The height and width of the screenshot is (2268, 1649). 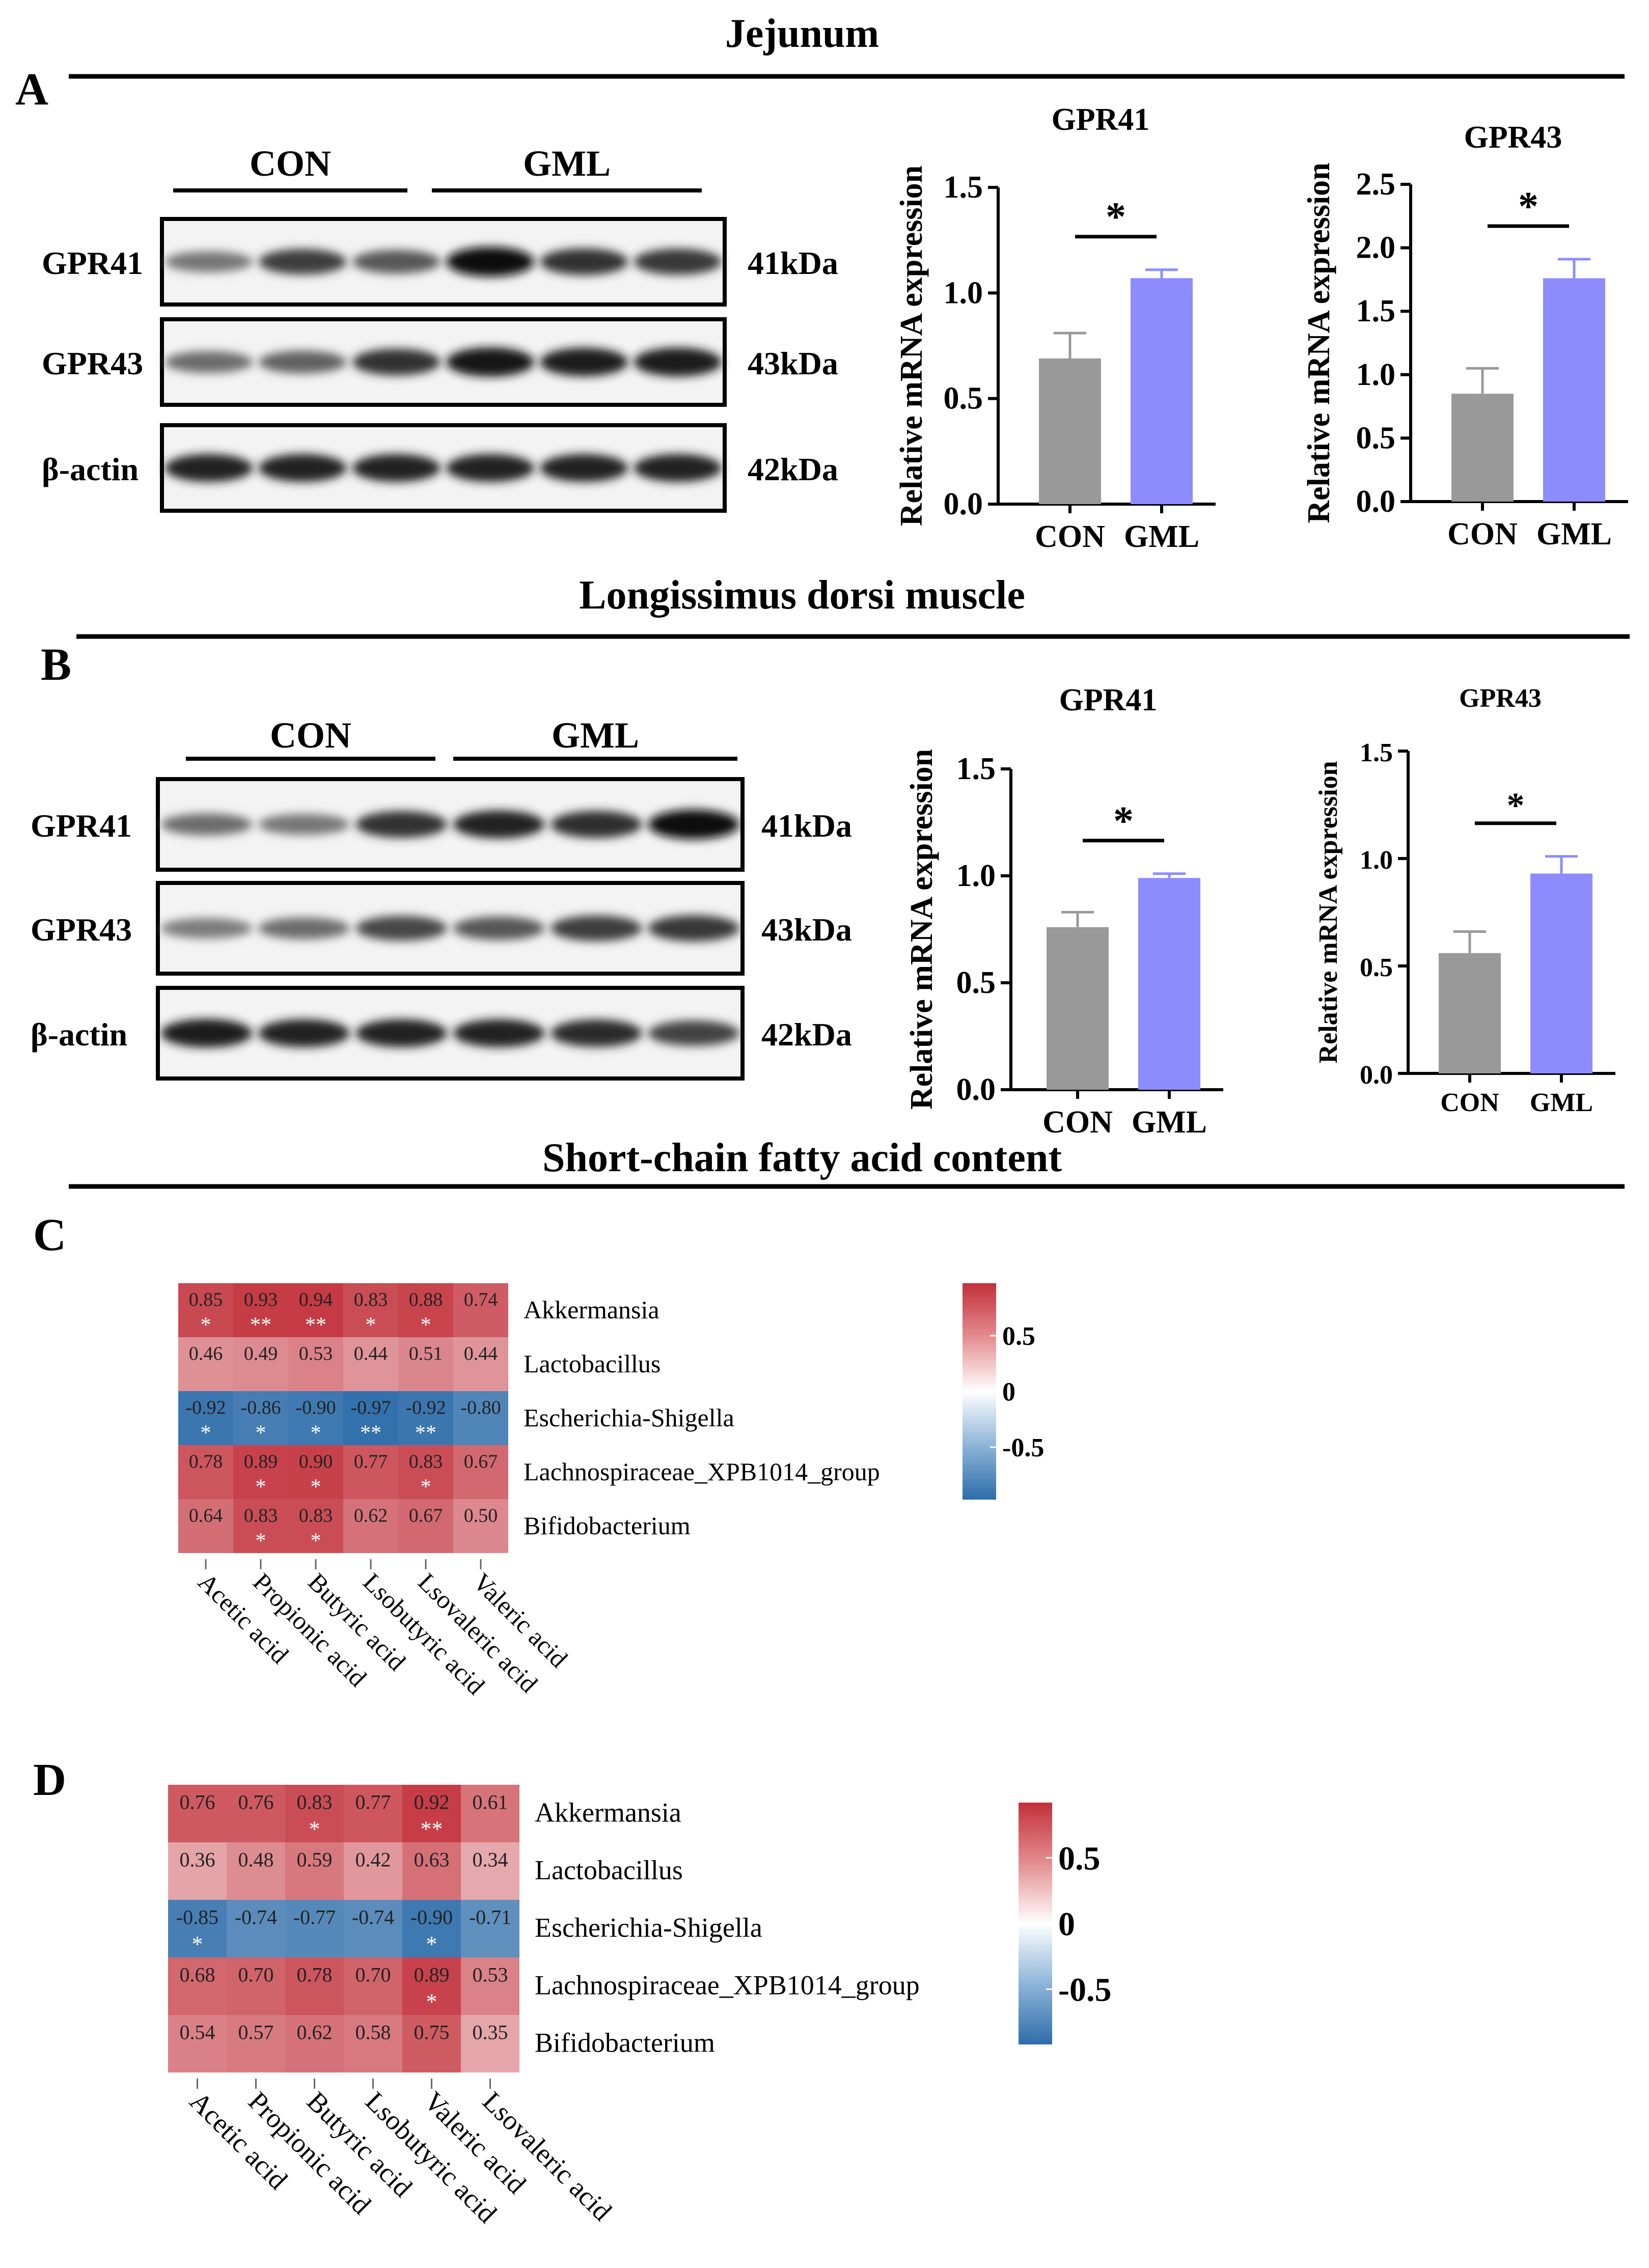 I want to click on colorbar-tick-label: 0, so click(x=1066, y=1924).